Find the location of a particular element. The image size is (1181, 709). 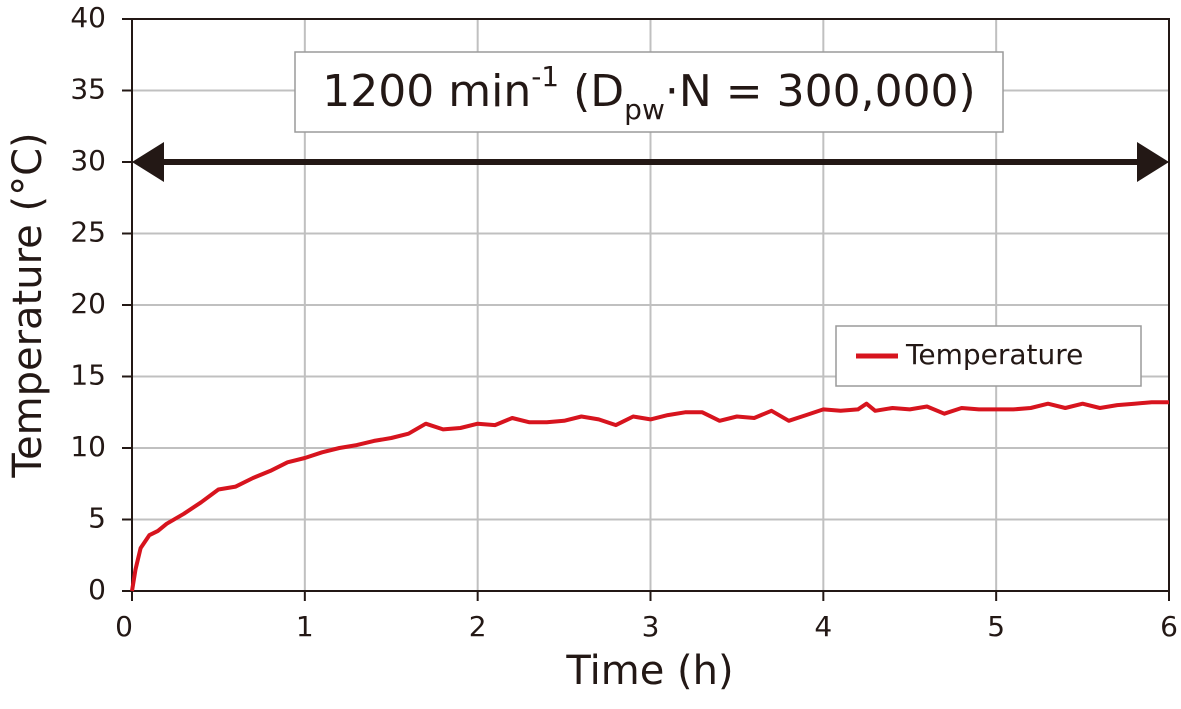

double-arrow is located at coordinates (650, 162).